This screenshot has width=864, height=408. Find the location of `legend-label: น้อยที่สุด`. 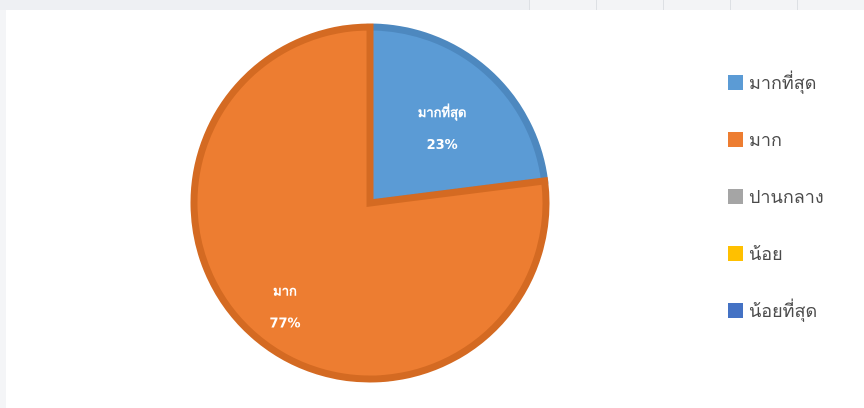

legend-label: น้อยที่สุด is located at coordinates (783, 311).